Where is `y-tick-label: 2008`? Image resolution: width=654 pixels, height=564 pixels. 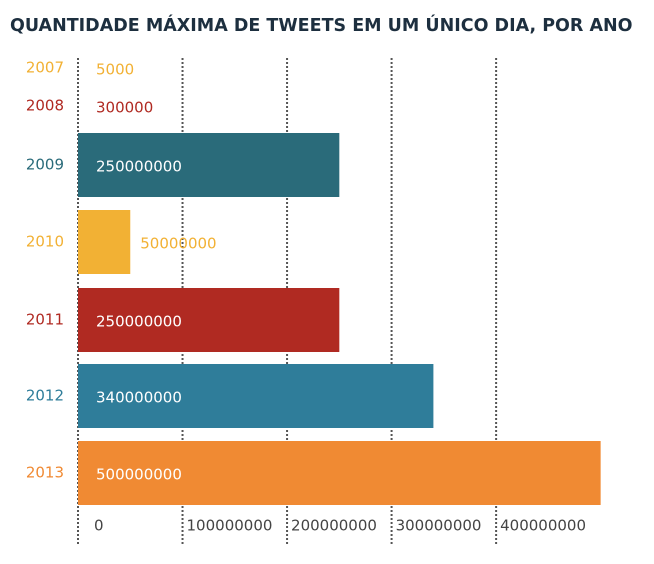 y-tick-label: 2008 is located at coordinates (45, 106).